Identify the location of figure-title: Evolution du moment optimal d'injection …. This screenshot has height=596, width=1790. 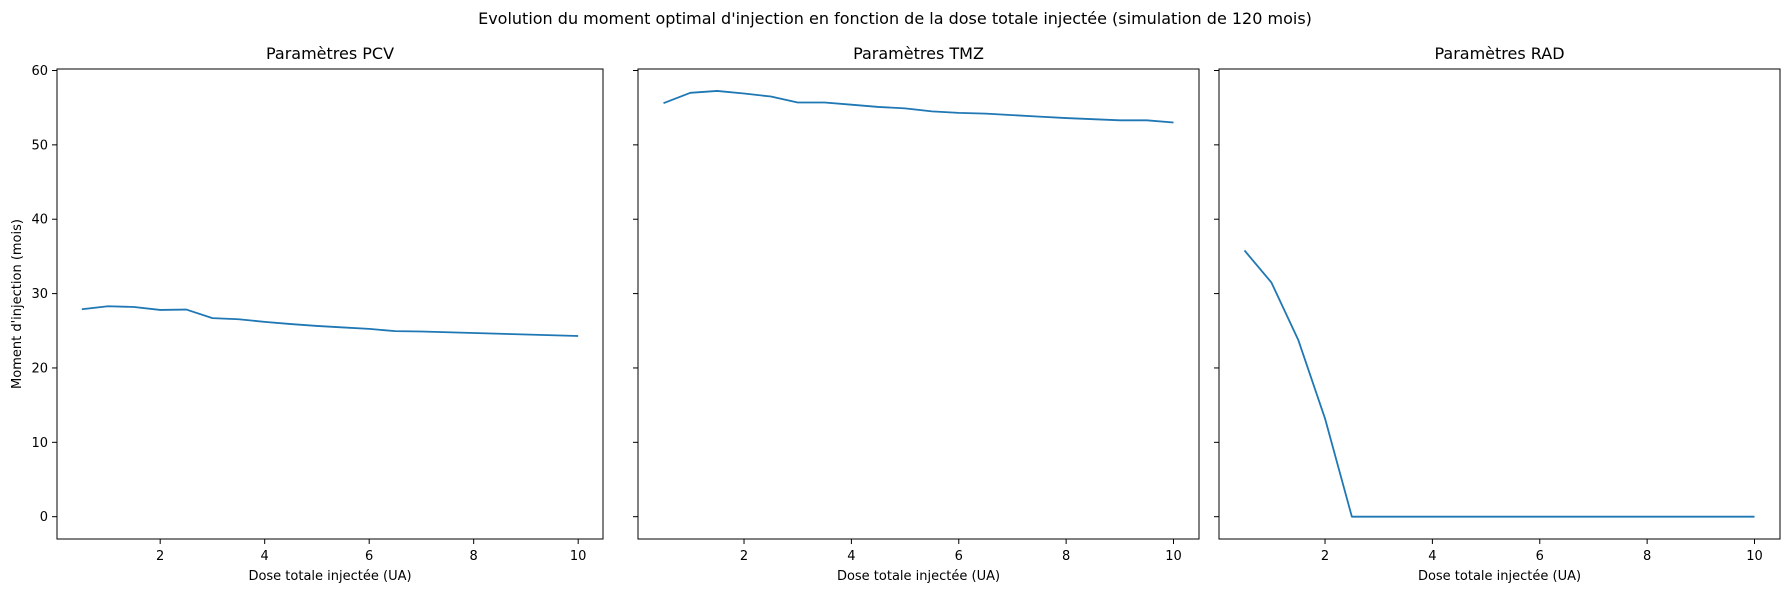
(895, 18).